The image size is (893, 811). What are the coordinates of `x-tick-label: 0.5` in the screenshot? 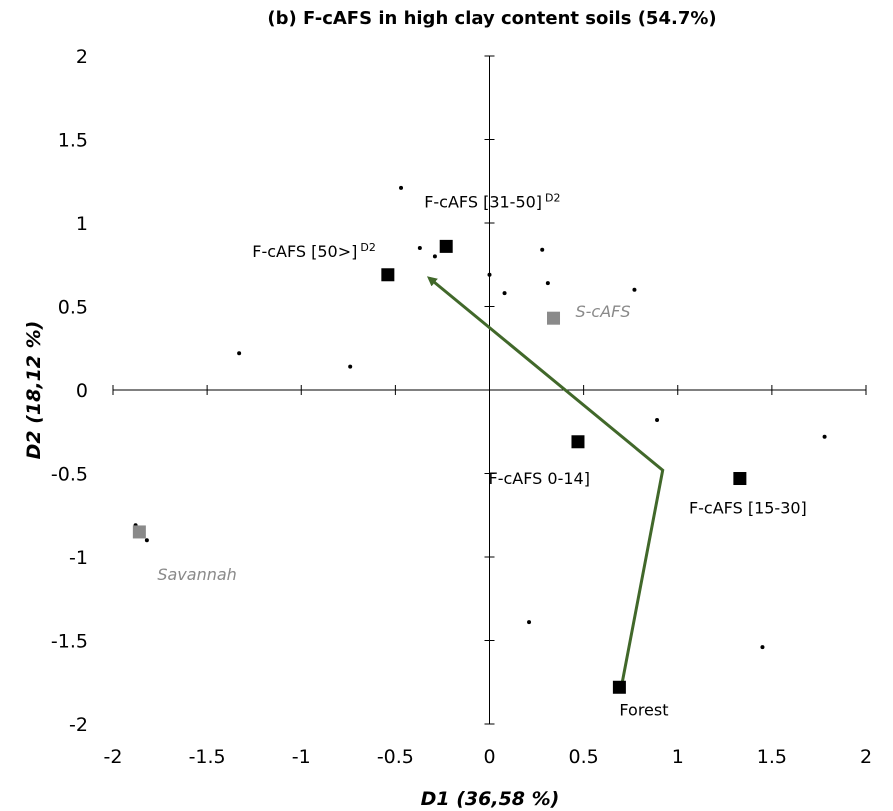 It's located at (584, 757).